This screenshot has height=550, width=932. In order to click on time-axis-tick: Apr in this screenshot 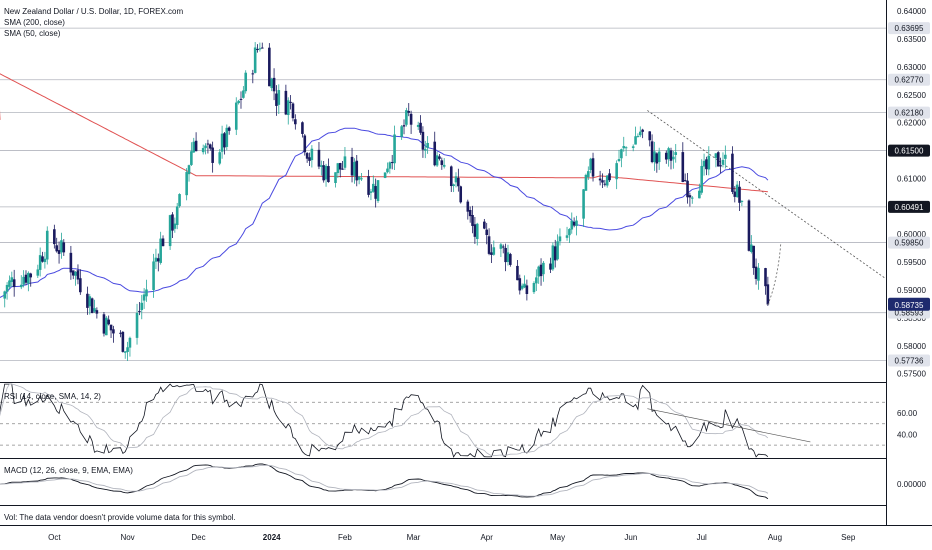, I will do `click(486, 537)`.